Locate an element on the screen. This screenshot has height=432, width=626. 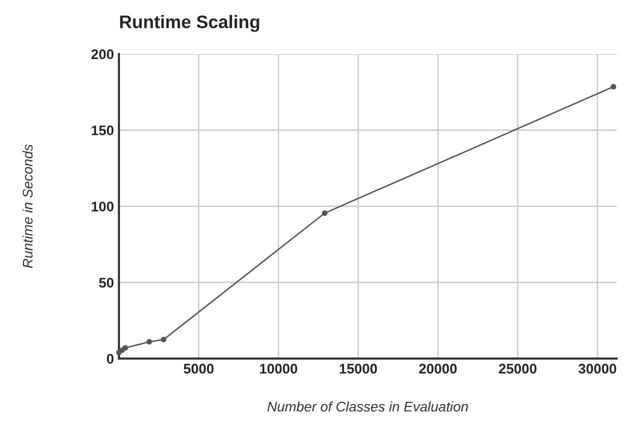
chart-title: Runtime Scaling is located at coordinates (190, 23).